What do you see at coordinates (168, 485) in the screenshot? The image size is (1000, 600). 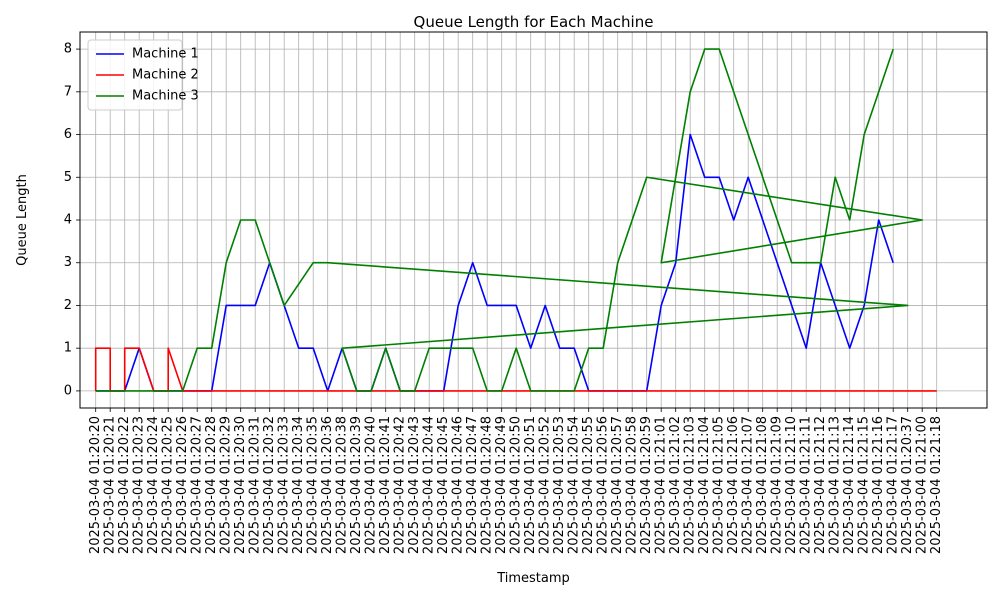 I see `x-tick-label: 2025-03-04 01:20:25` at bounding box center [168, 485].